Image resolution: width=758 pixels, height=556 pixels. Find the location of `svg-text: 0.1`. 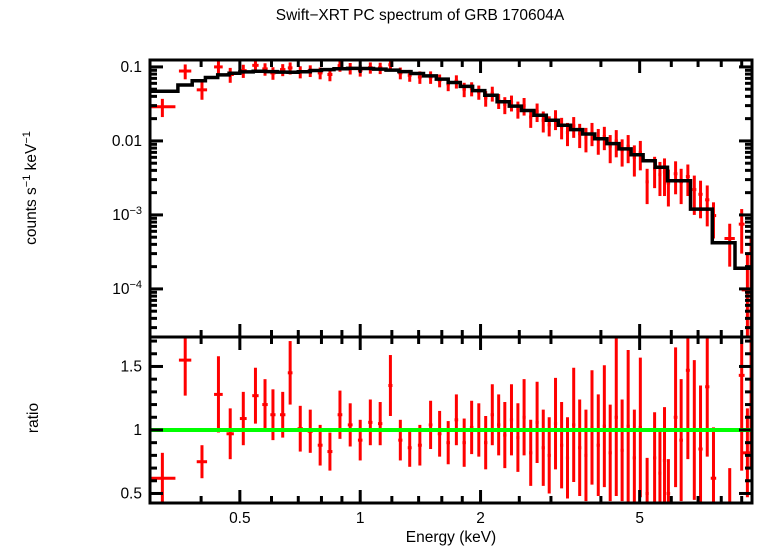

svg-text: 0.1 is located at coordinates (131, 67).